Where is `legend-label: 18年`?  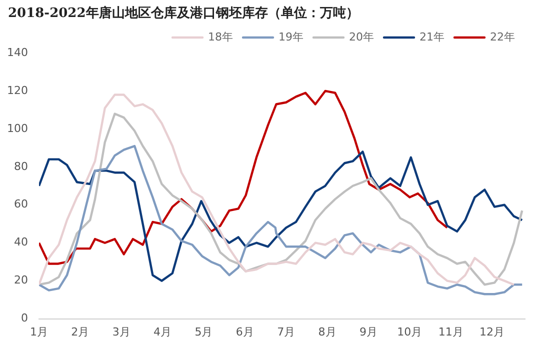 legend-label: 18年 is located at coordinates (221, 37).